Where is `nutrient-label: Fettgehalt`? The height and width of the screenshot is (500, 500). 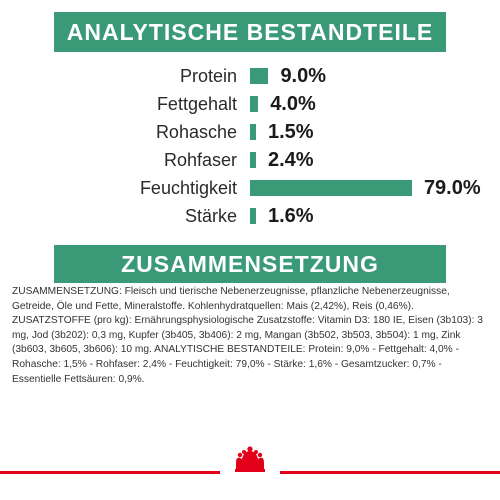
nutrient-label: Fettgehalt is located at coordinates (196, 104).